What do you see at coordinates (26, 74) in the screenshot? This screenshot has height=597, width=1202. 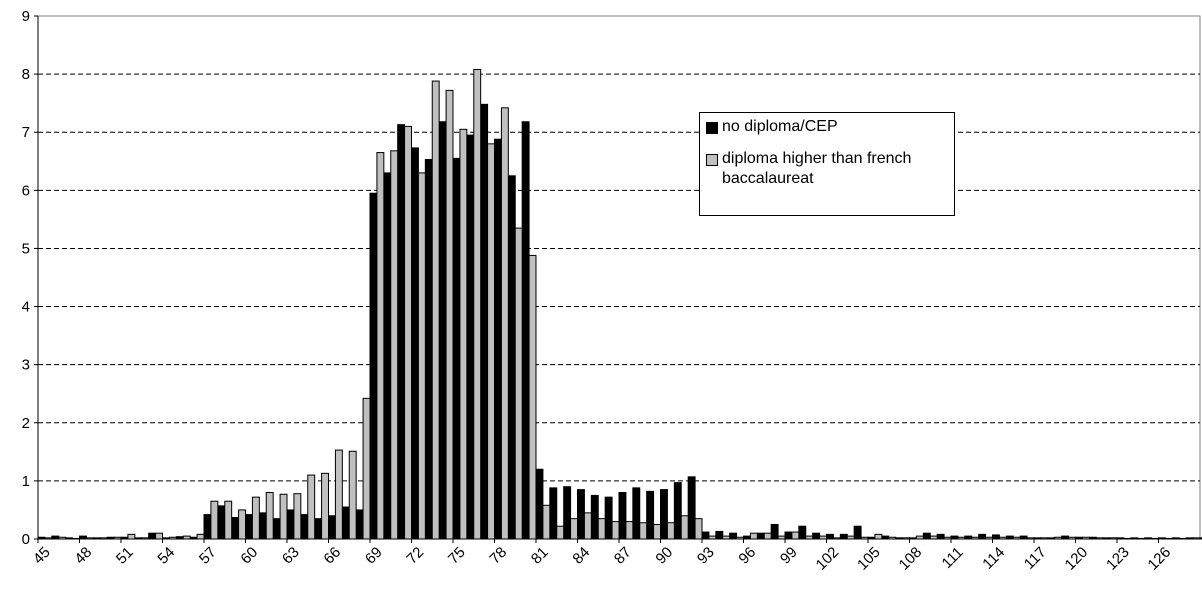 I see `y-tick-label: 8` at bounding box center [26, 74].